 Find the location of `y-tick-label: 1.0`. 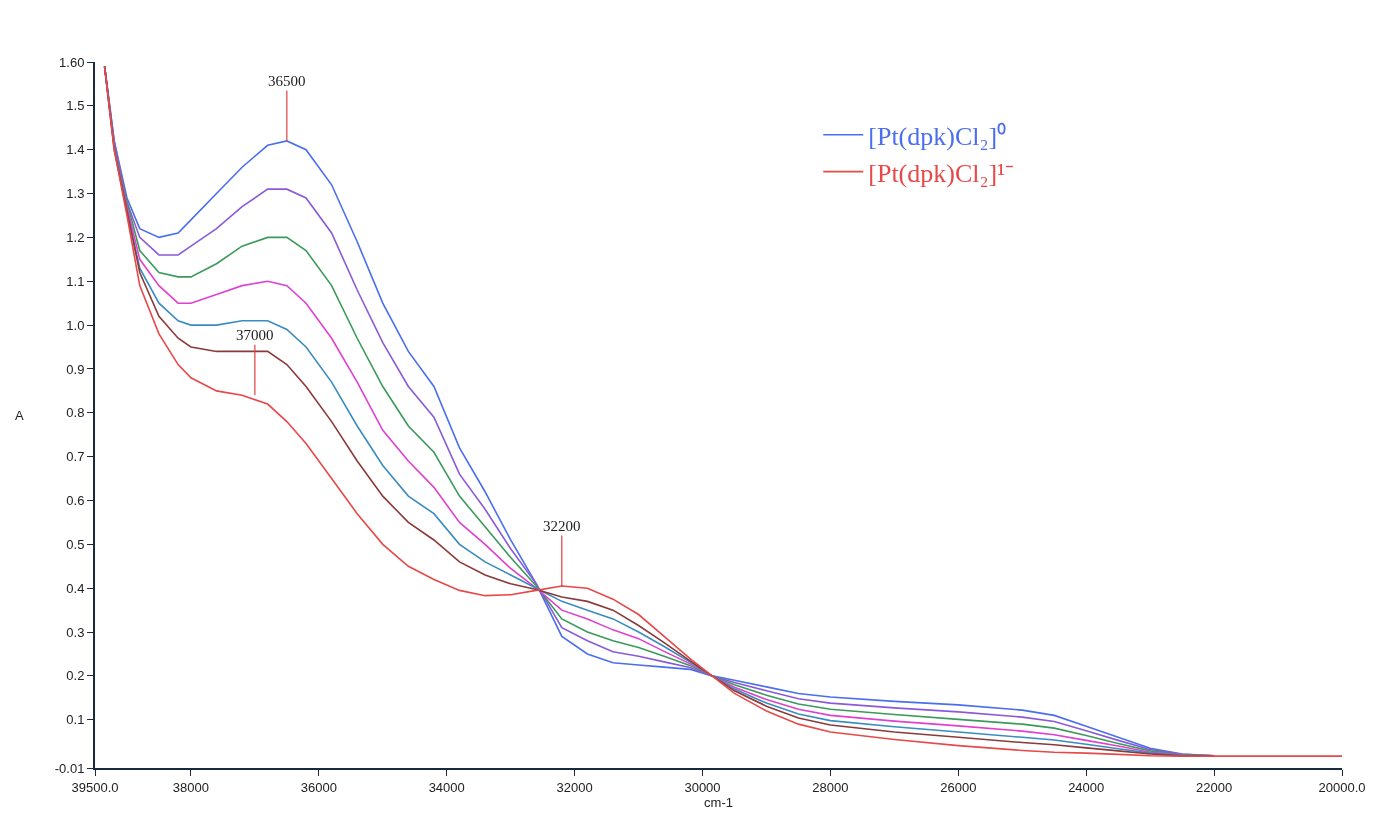

y-tick-label: 1.0 is located at coordinates (75, 325).